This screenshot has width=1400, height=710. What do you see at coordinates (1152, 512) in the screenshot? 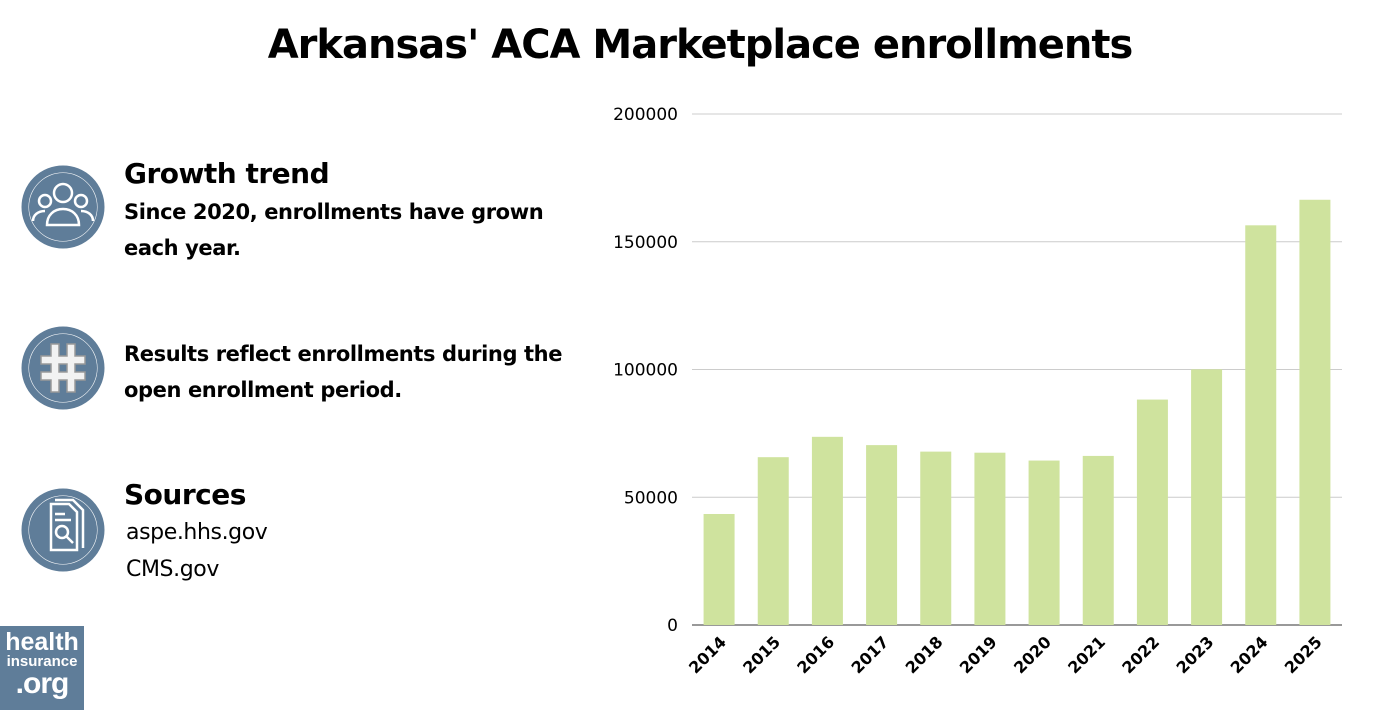
I see `bar-2022` at bounding box center [1152, 512].